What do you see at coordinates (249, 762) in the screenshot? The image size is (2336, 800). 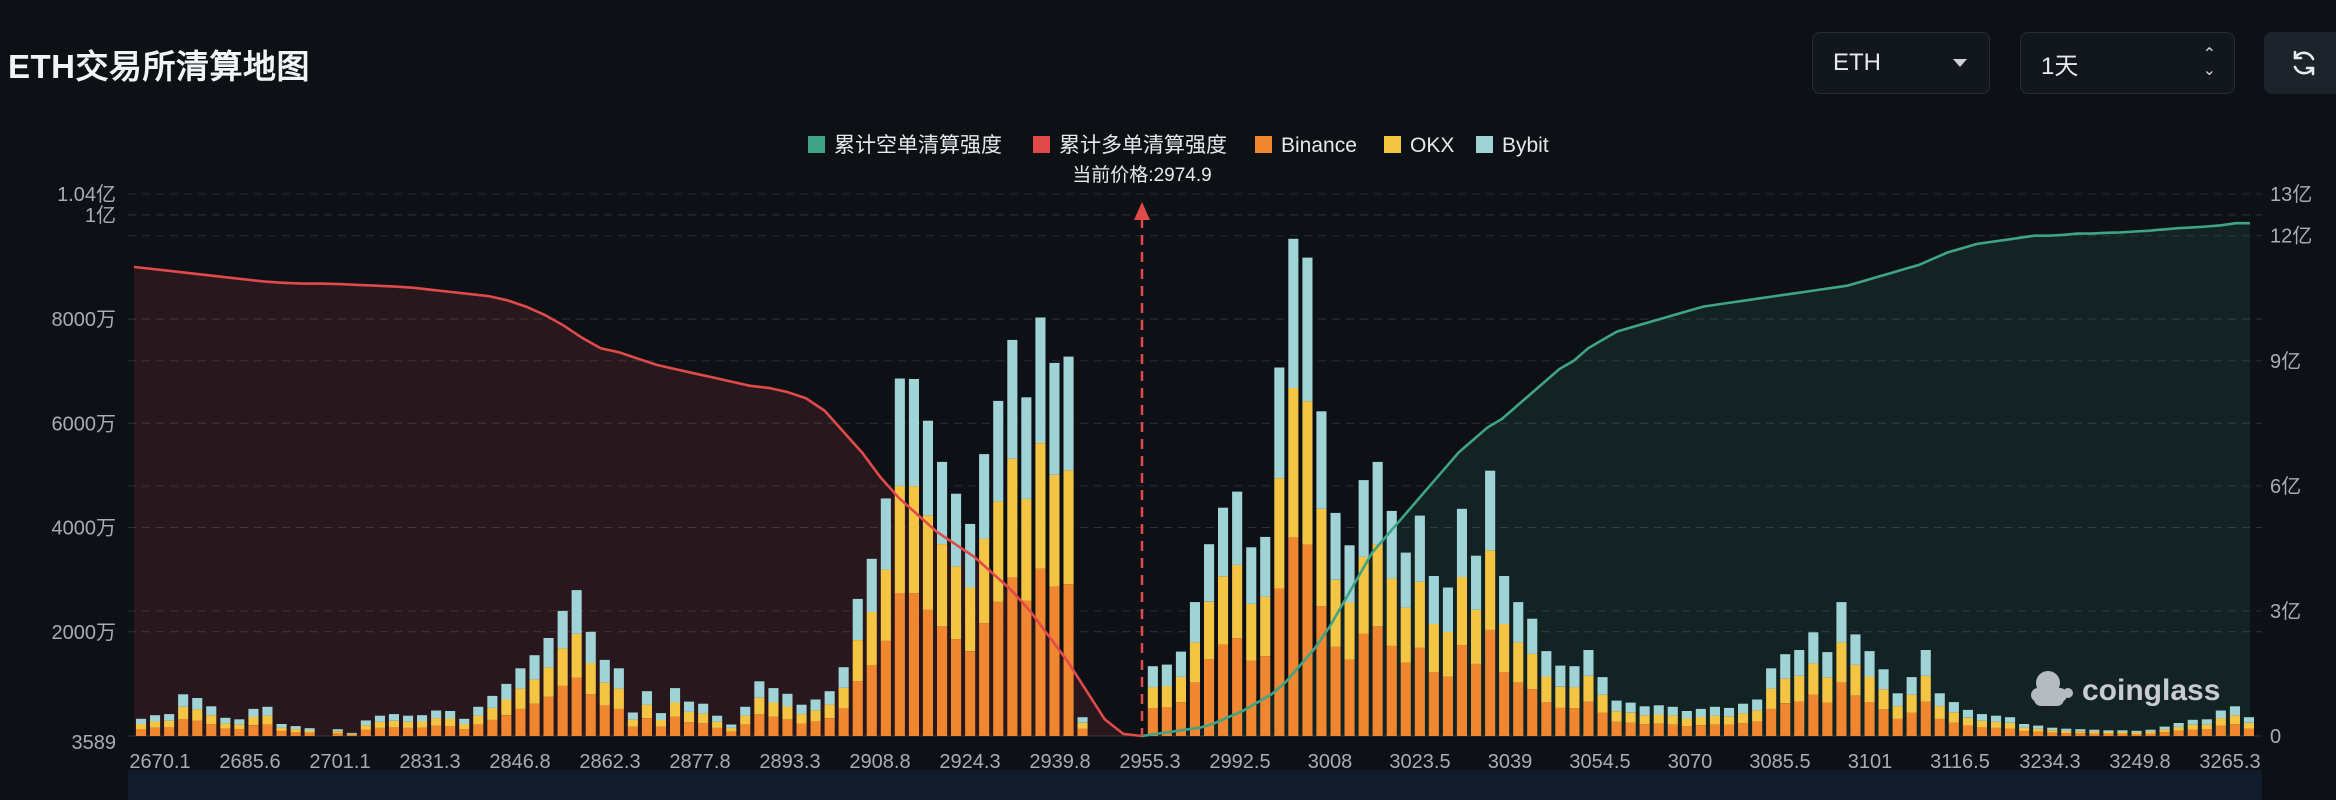 I see `x-tick: 2685.6` at bounding box center [249, 762].